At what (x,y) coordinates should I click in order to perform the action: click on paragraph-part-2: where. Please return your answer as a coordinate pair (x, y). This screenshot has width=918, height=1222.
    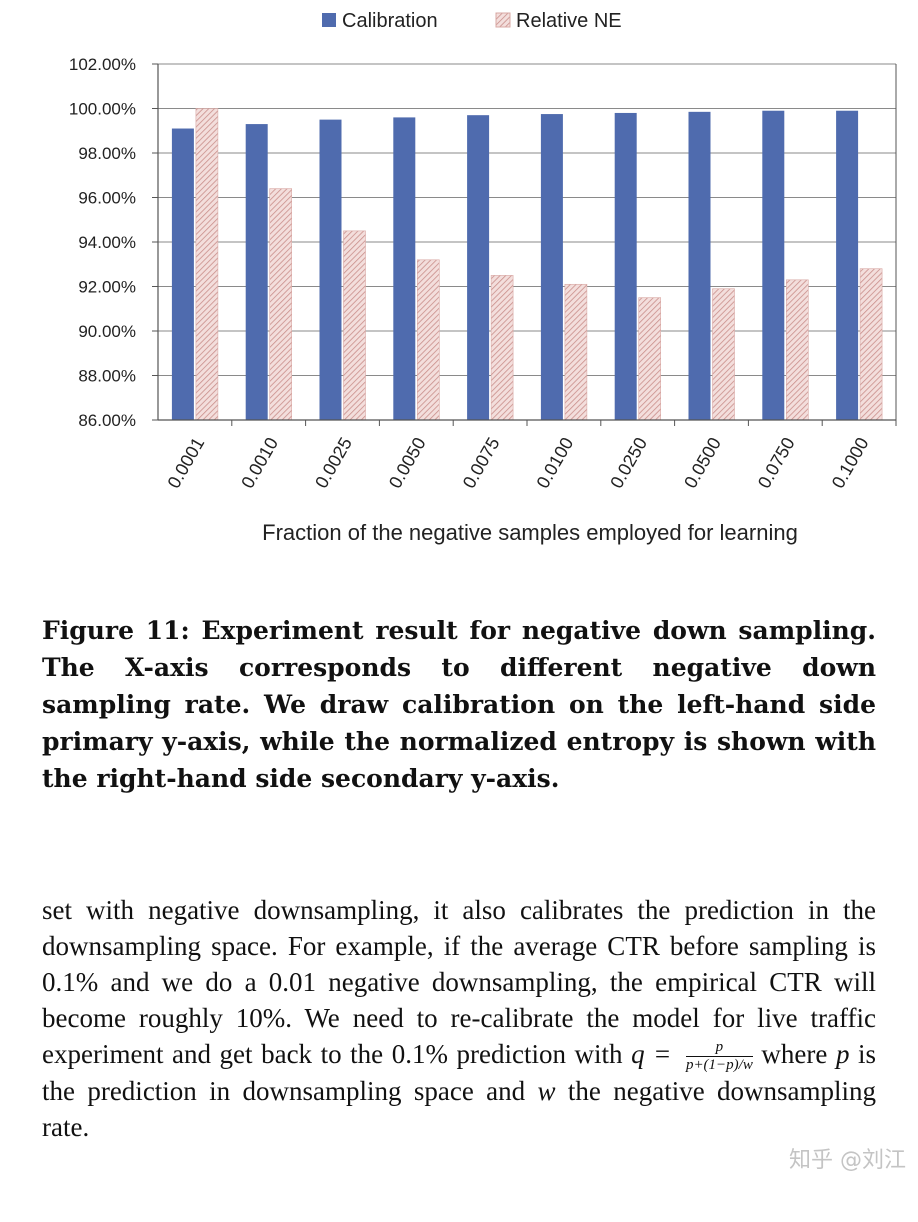
    Looking at the image, I should click on (794, 1054).